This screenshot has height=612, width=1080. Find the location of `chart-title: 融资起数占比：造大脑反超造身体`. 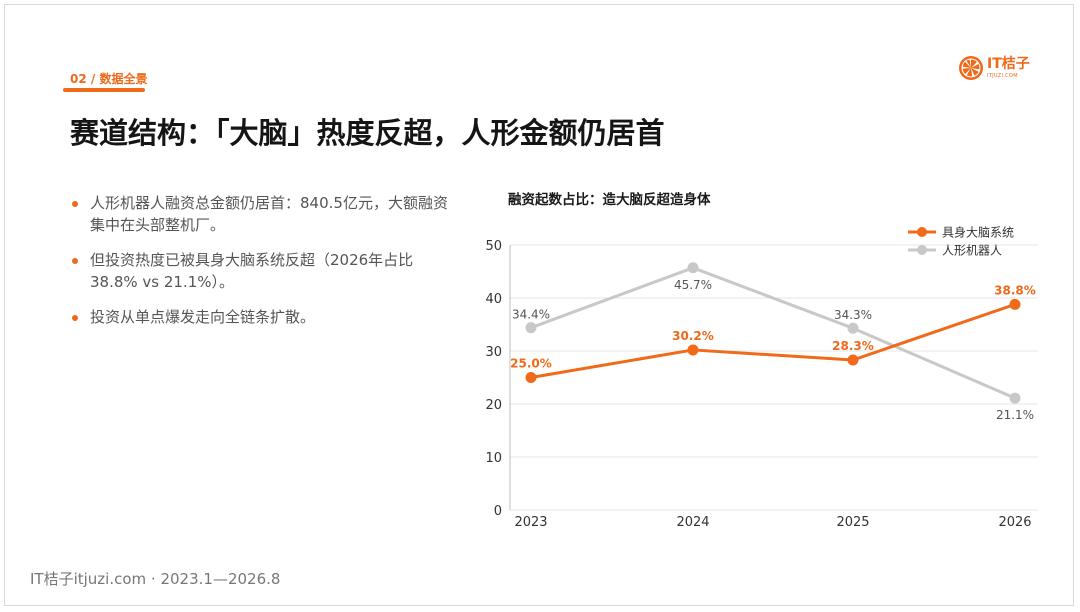

chart-title: 融资起数占比：造大脑反超造身体 is located at coordinates (609, 200).